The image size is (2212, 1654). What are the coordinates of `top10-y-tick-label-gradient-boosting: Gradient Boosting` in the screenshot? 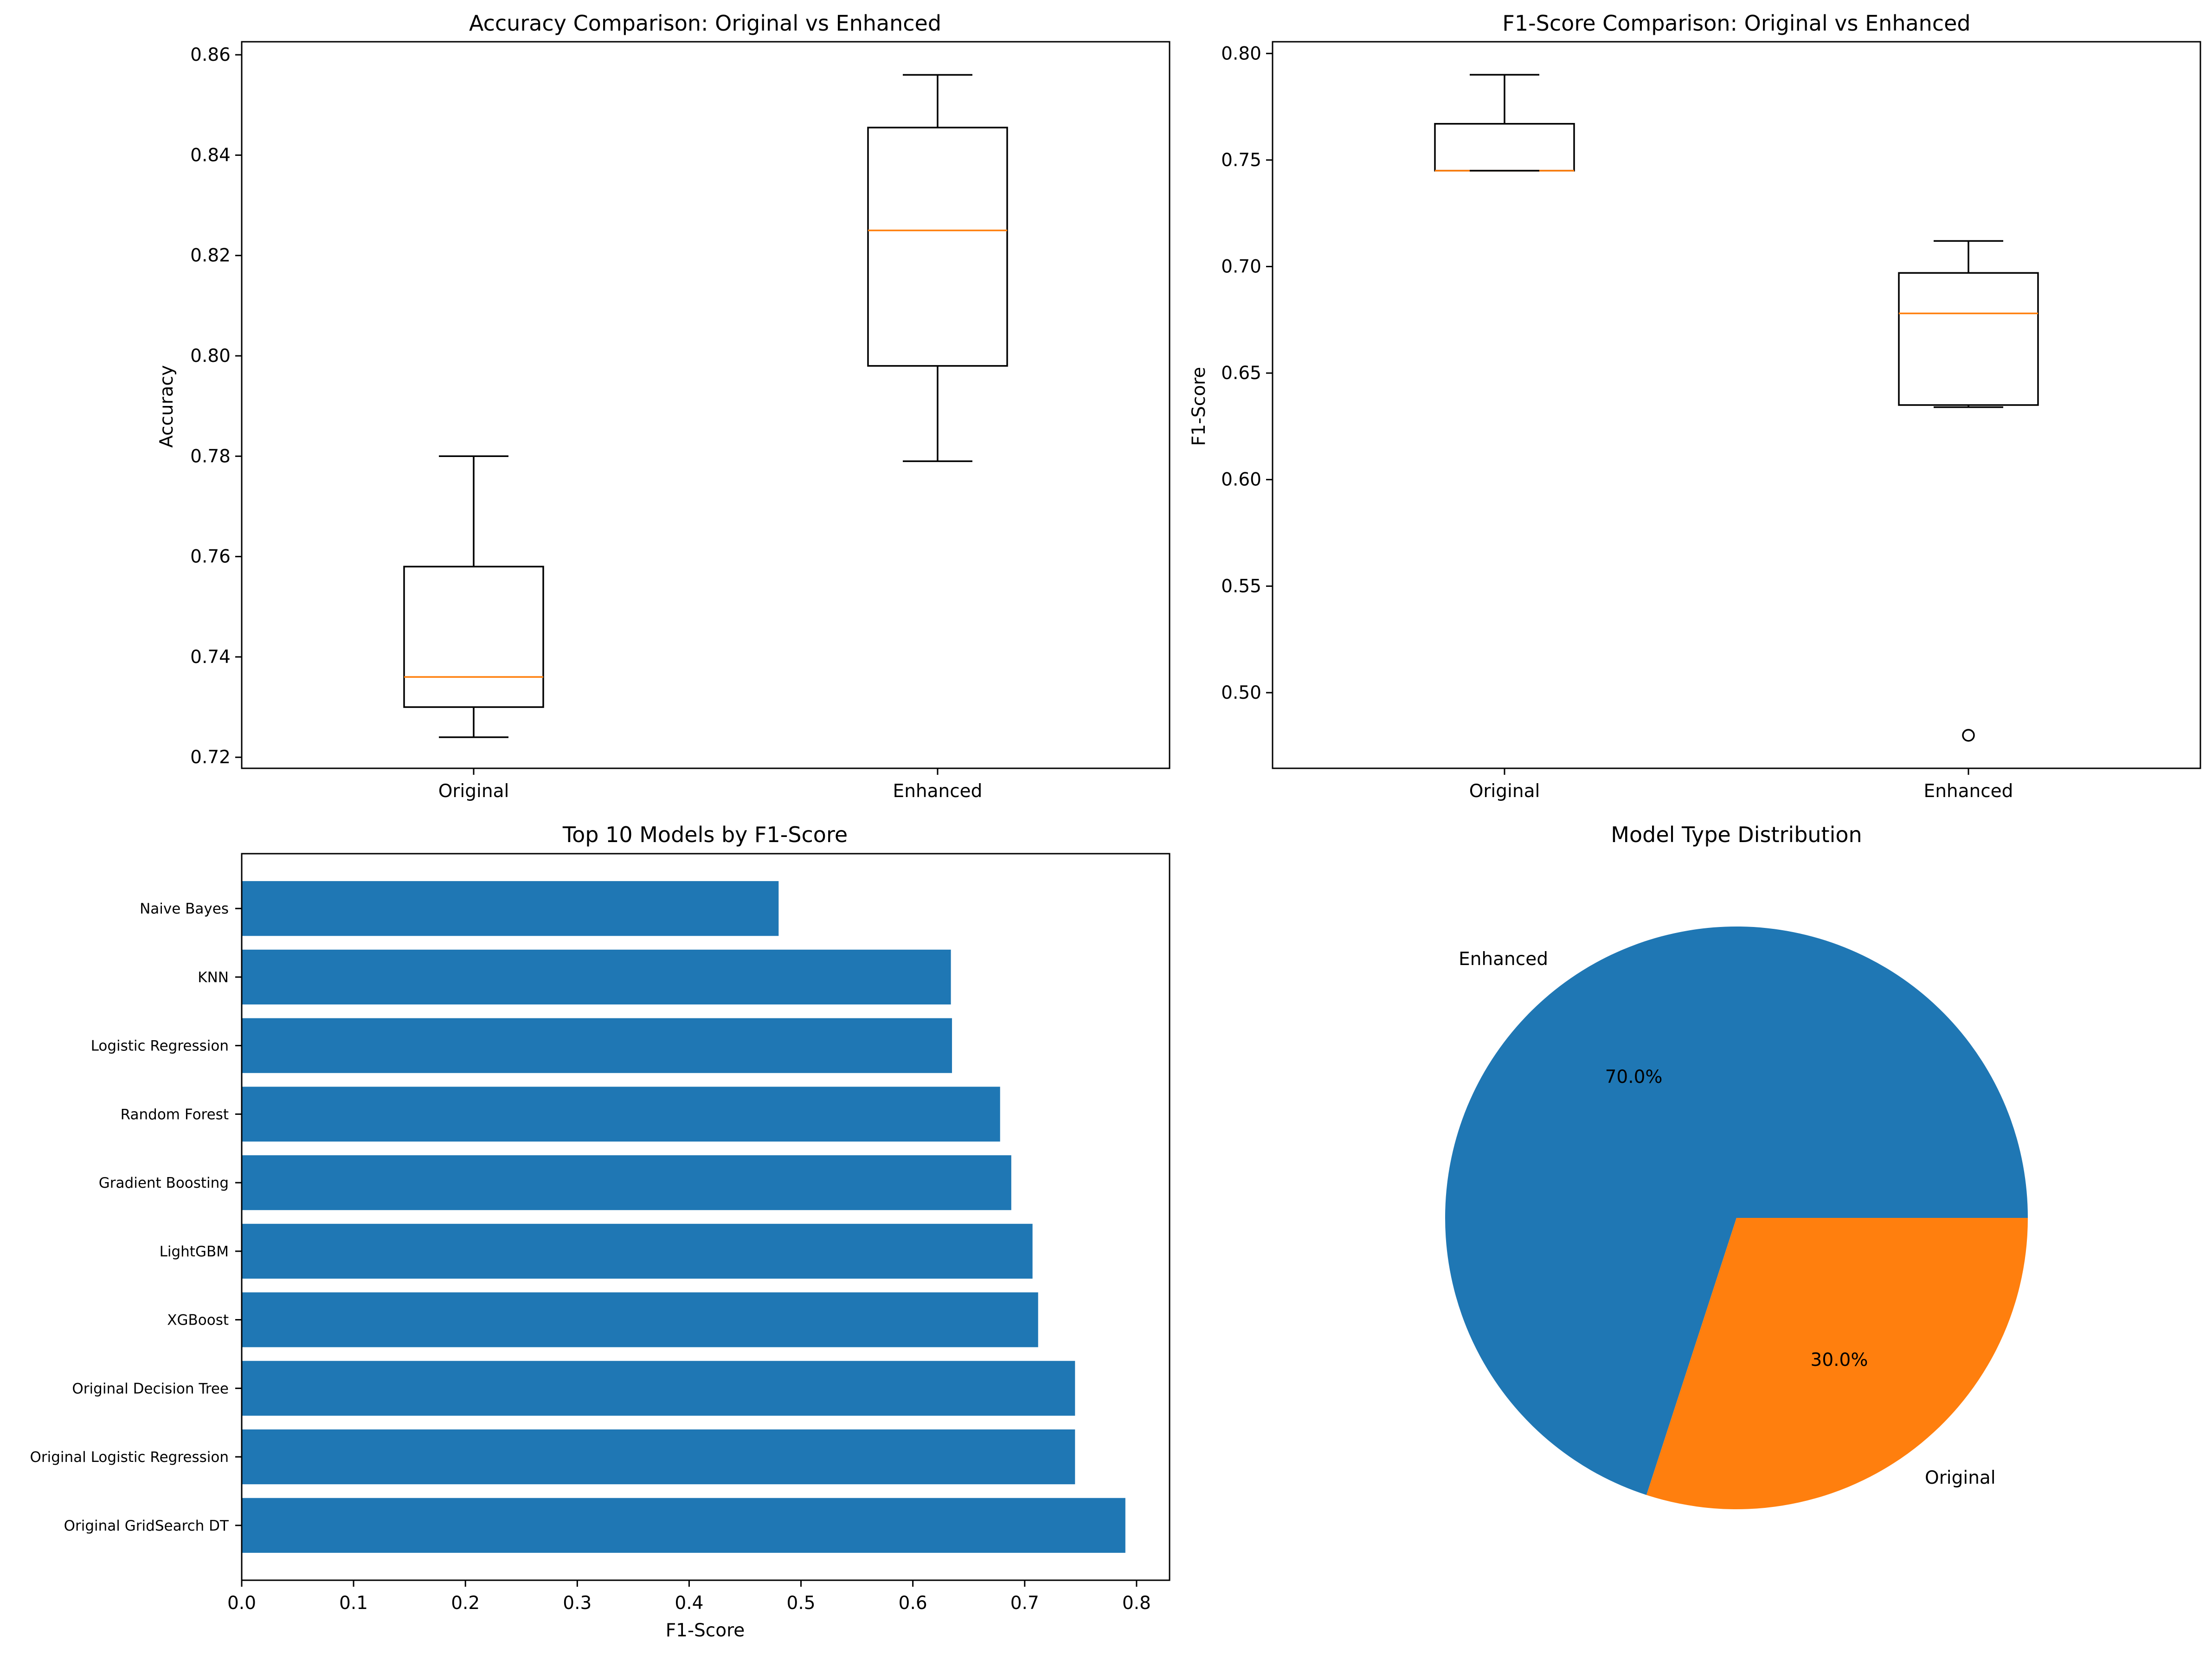 It's located at (164, 1183).